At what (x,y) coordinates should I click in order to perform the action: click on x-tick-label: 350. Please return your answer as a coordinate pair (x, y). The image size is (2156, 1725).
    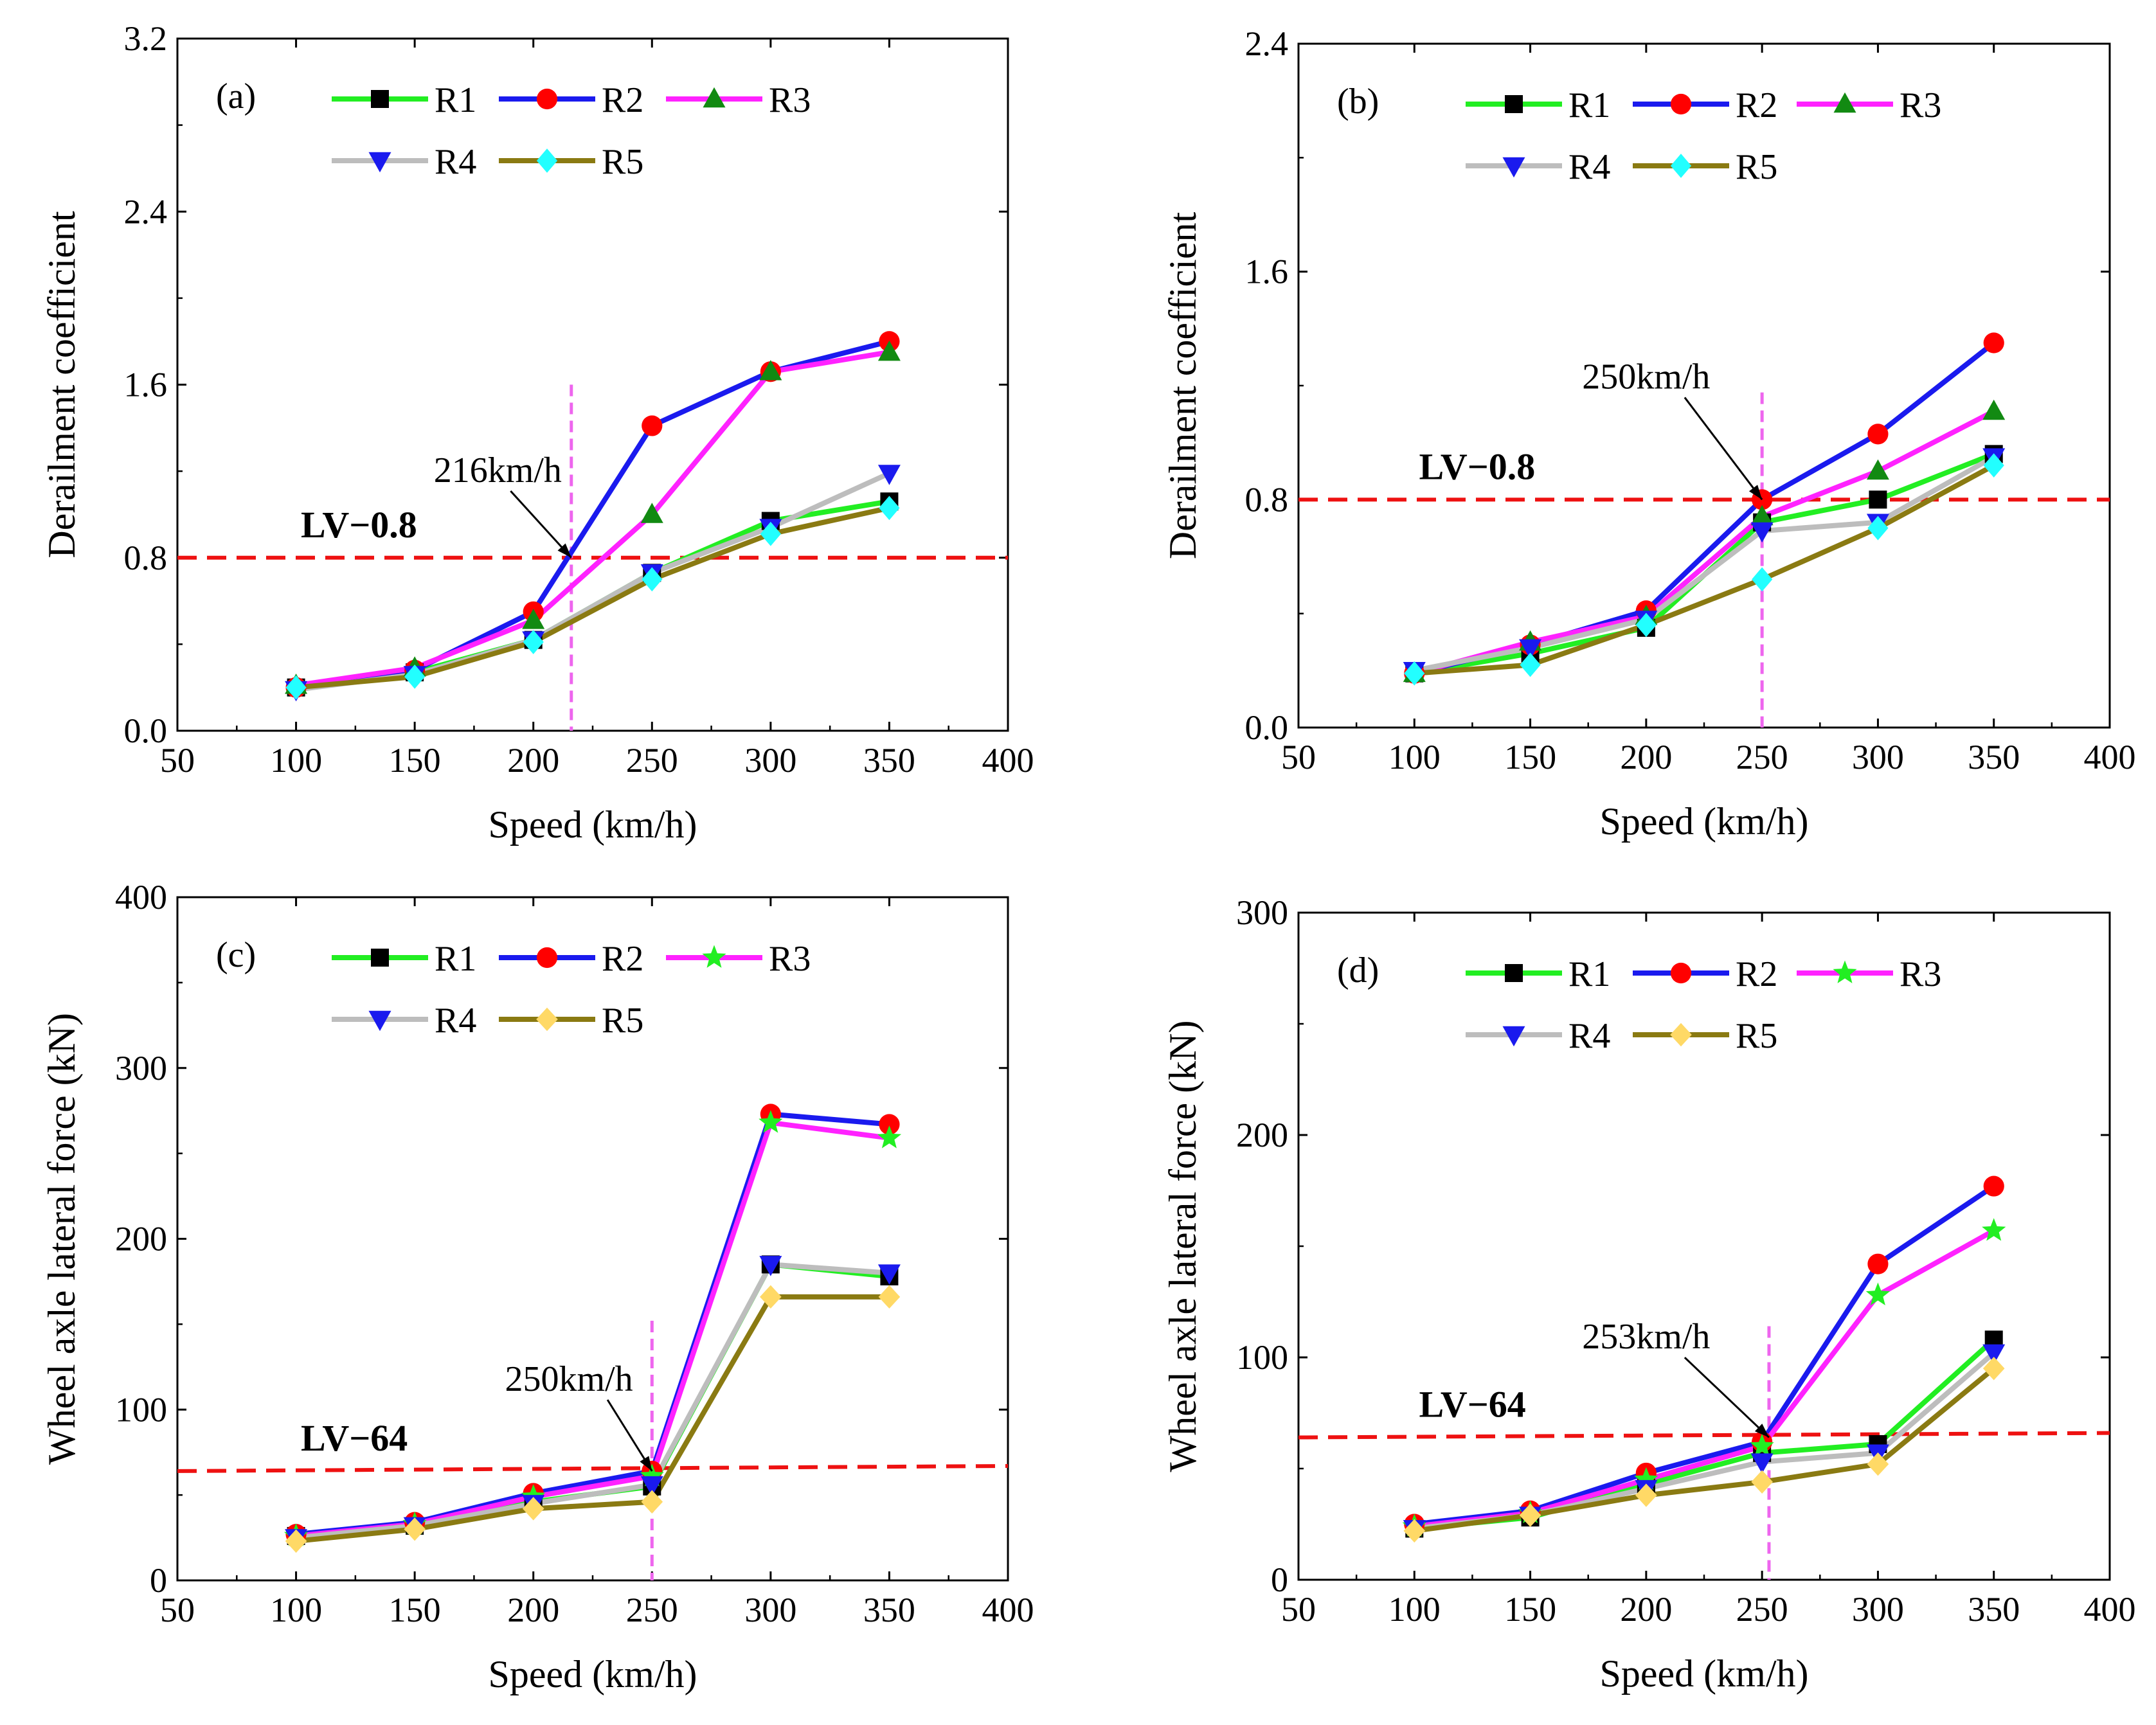
    Looking at the image, I should click on (1994, 1609).